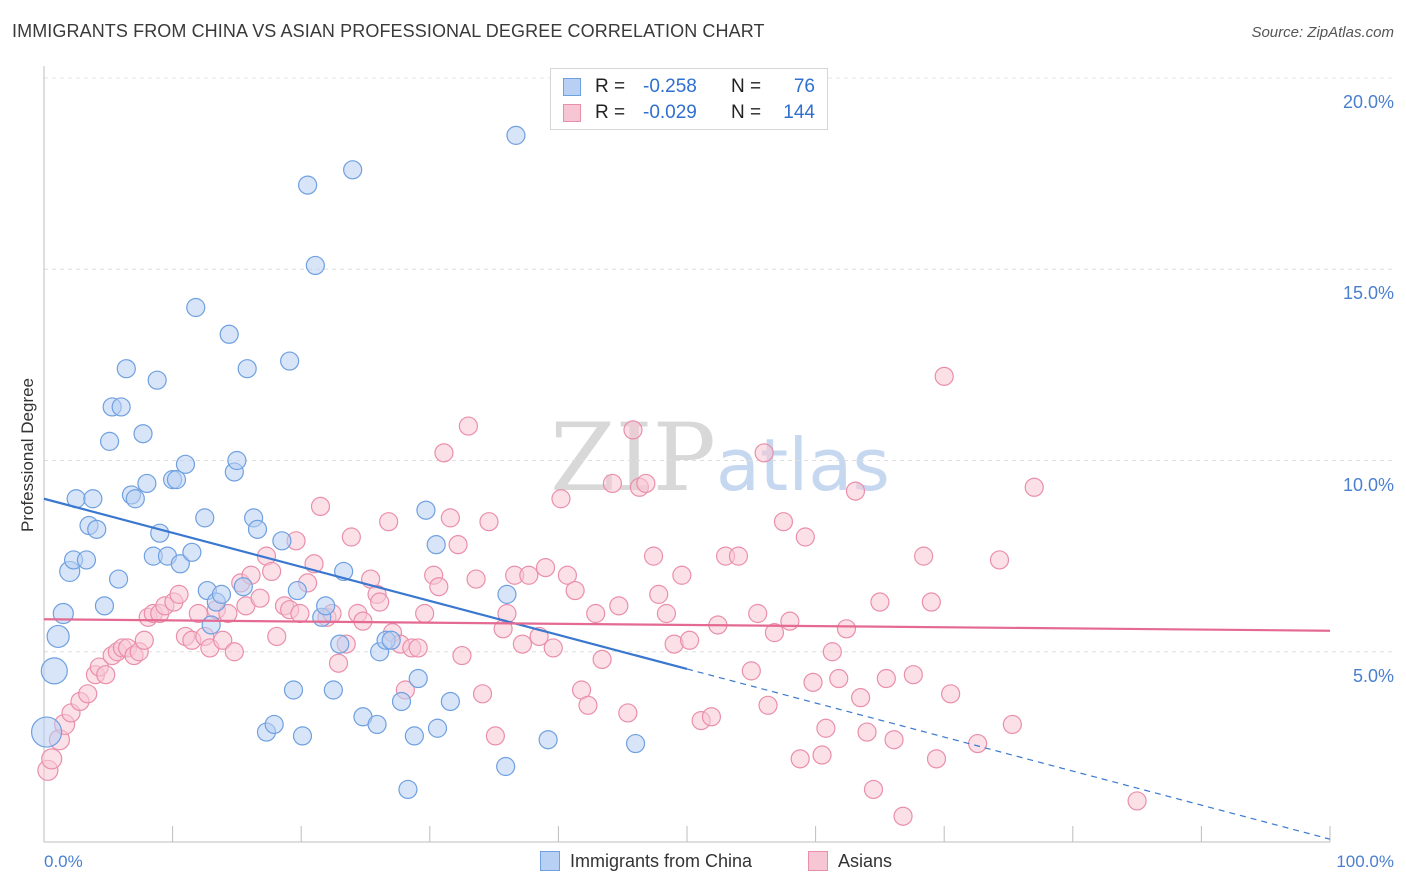  Describe the element at coordinates (670, 112) in the screenshot. I see `stats-r-value: -0.029` at that location.